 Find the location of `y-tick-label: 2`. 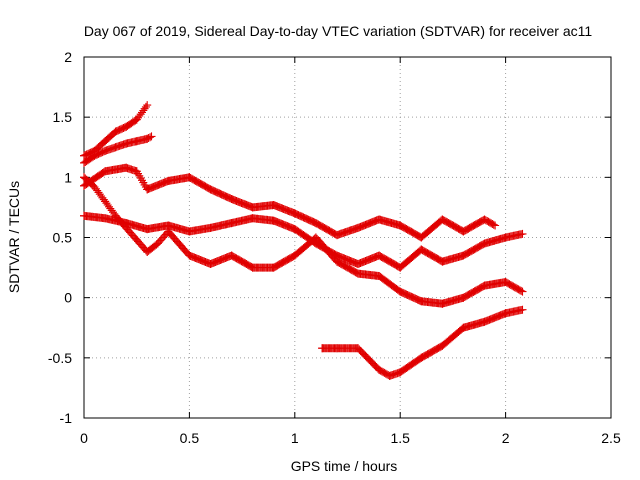

y-tick-label: 2 is located at coordinates (68, 57).